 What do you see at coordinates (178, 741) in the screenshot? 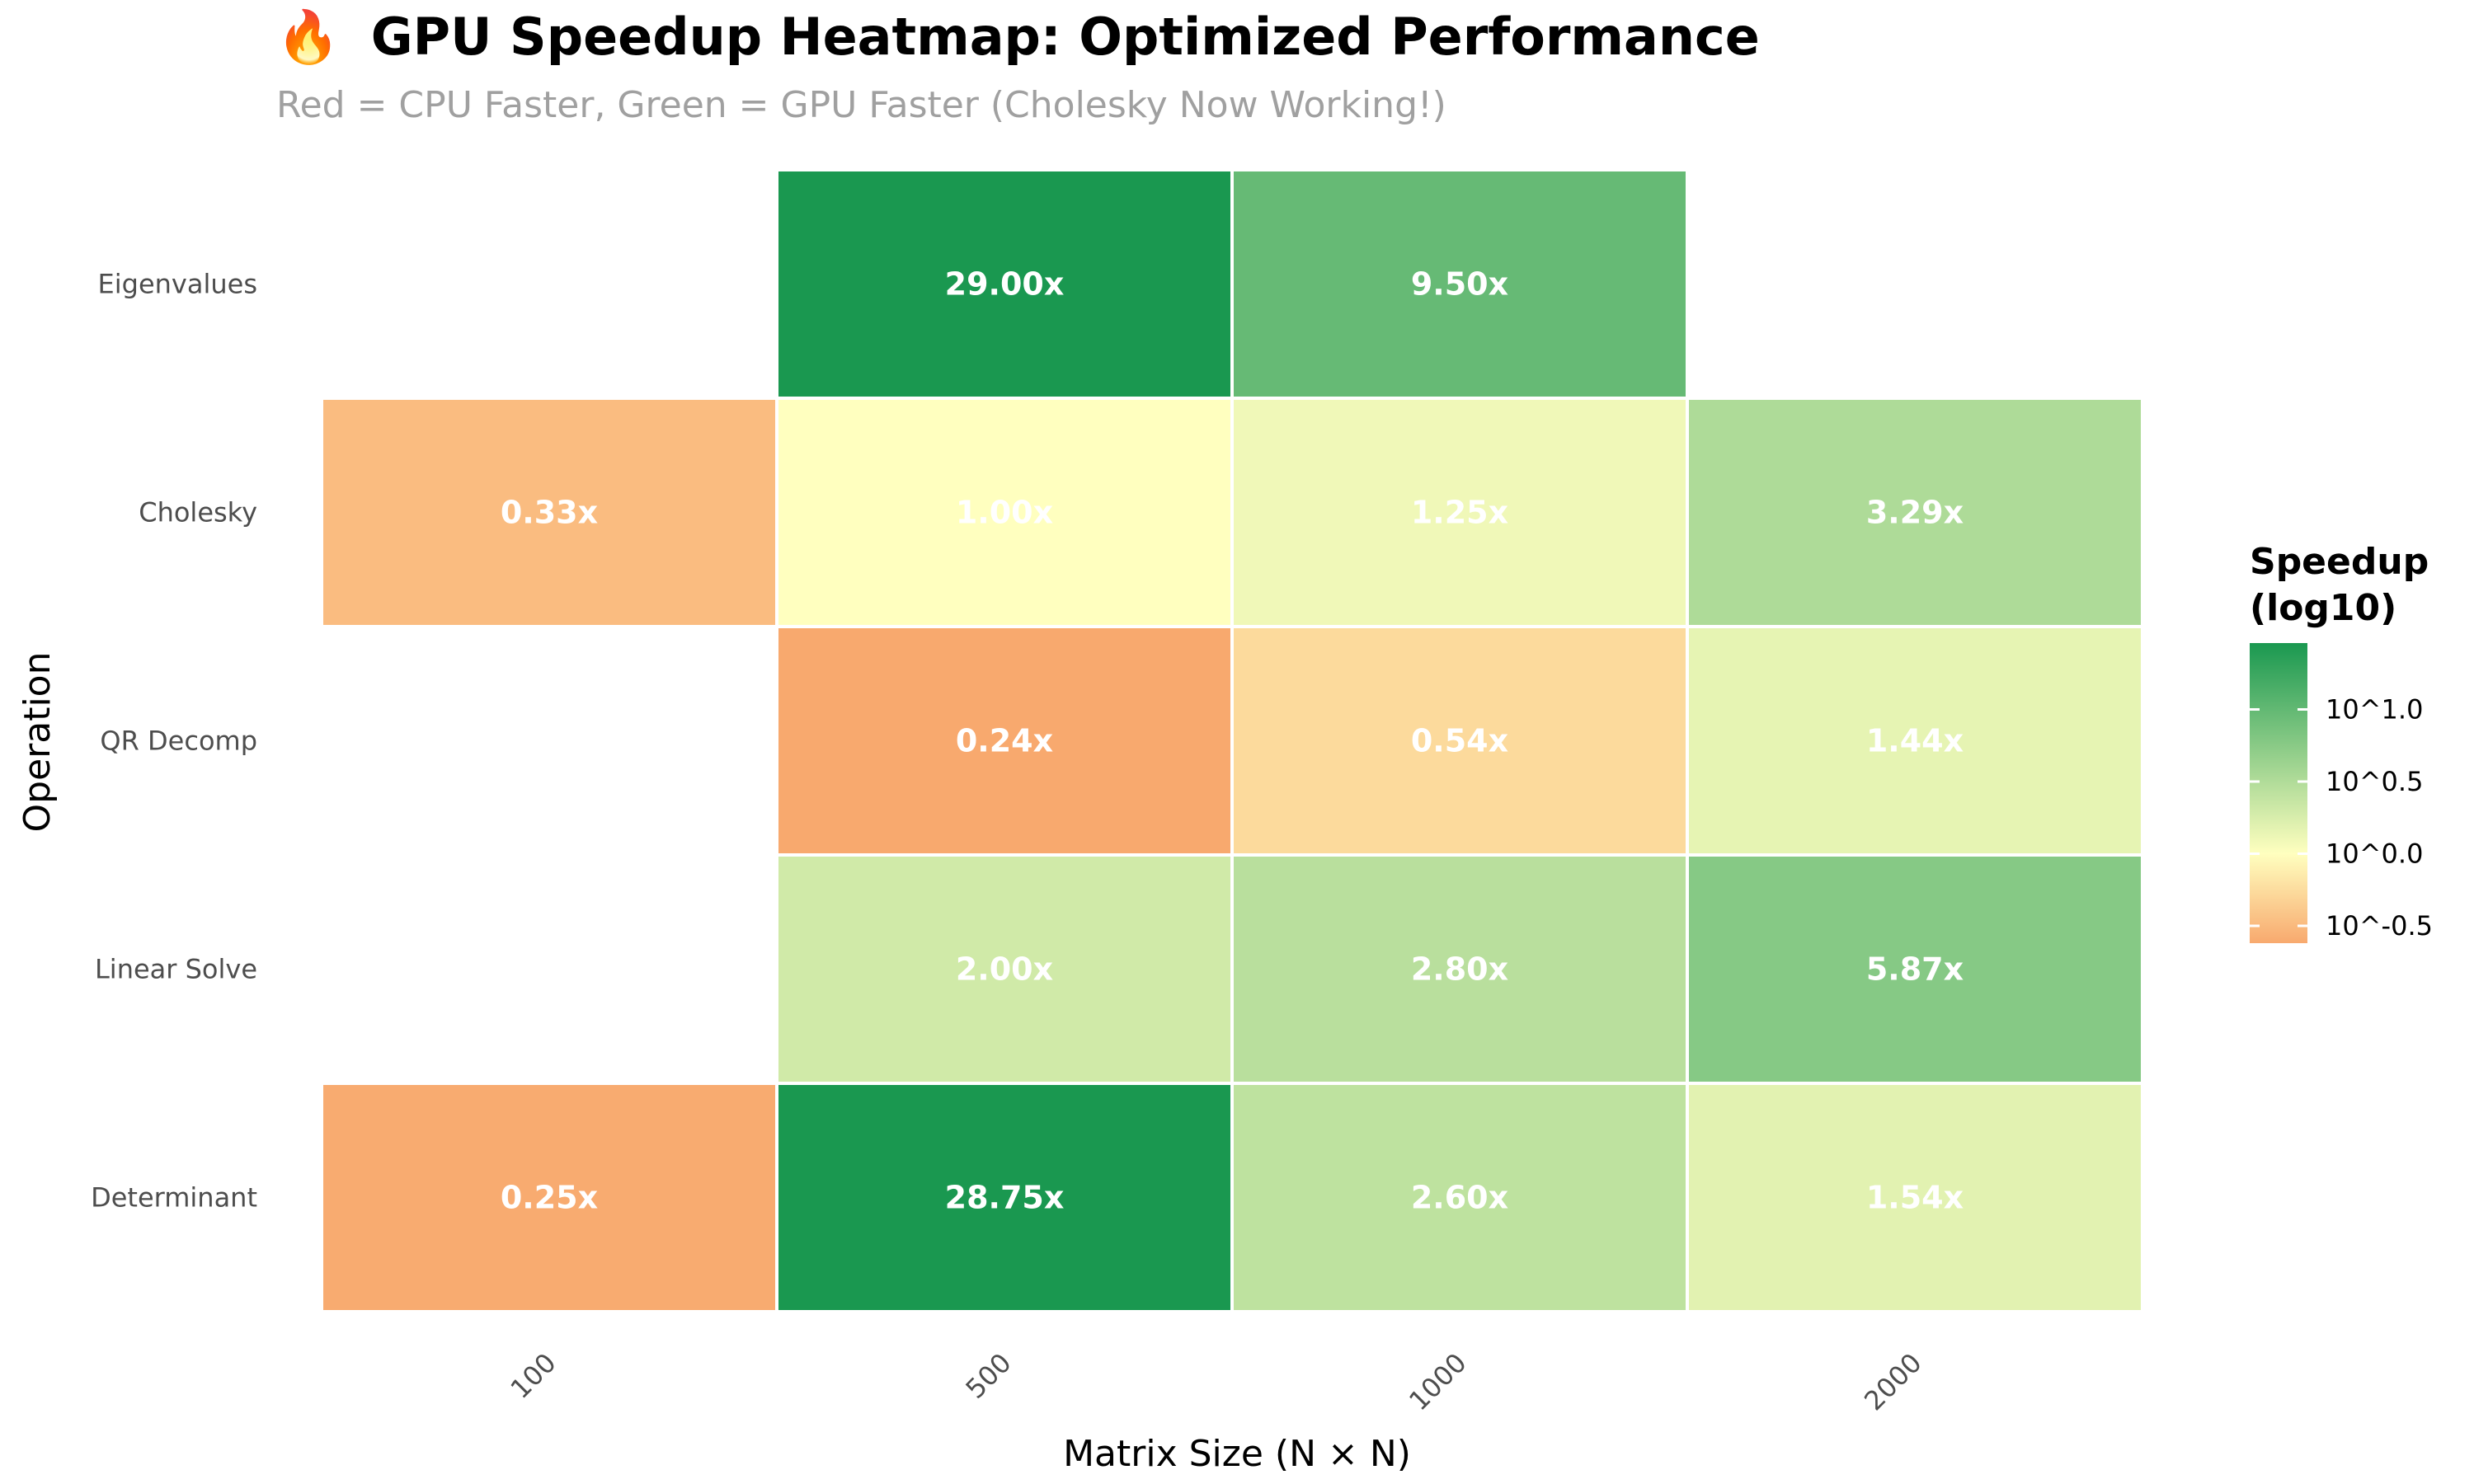
I see `y-tick-label: QR Decomp` at bounding box center [178, 741].